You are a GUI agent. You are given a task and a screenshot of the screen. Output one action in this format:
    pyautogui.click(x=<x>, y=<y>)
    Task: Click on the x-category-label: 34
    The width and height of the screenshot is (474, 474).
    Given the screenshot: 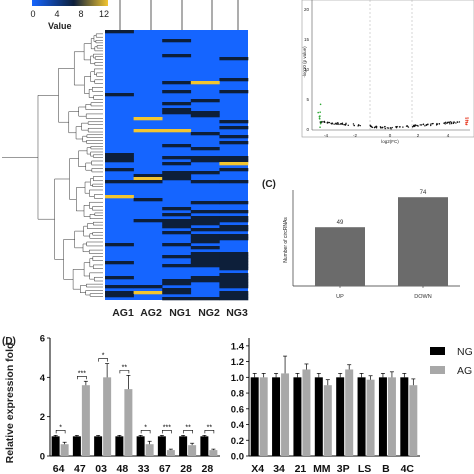 What is the action you would take?
    pyautogui.click(x=279, y=468)
    